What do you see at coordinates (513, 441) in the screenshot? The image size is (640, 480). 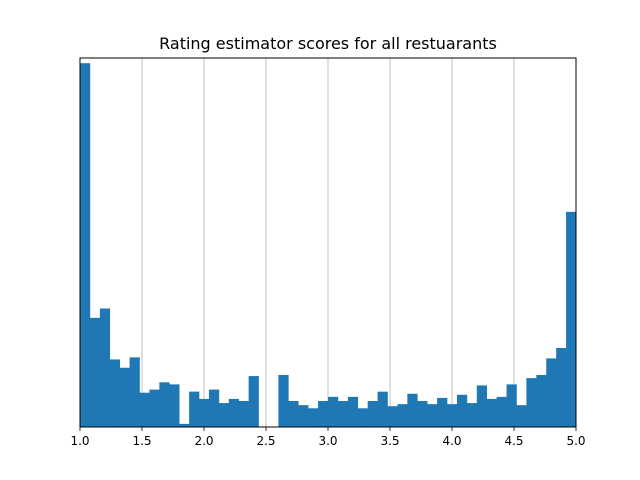 I see `x-tick-label: 4.5` at bounding box center [513, 441].